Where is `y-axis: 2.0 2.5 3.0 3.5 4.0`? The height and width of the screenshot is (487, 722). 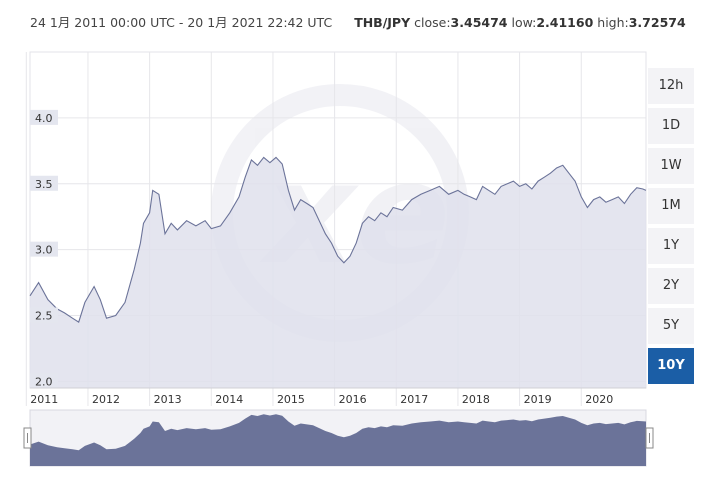 y-axis: 2.0 2.5 3.0 3.5 4.0 is located at coordinates (44, 249).